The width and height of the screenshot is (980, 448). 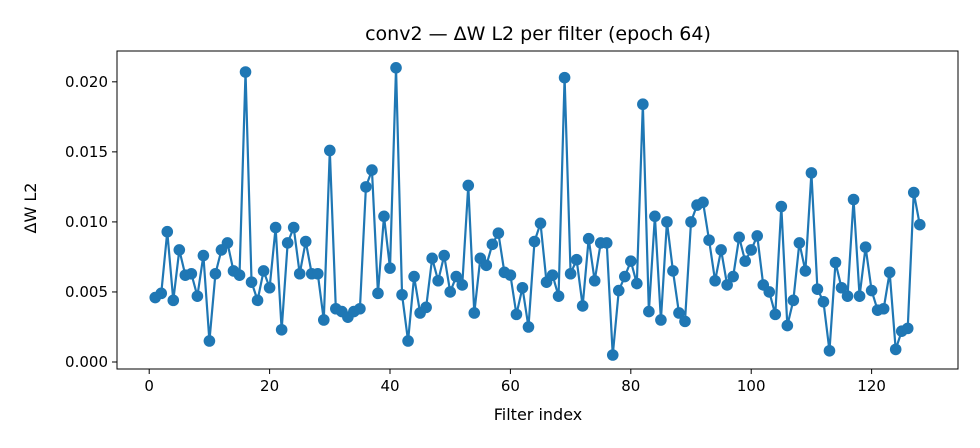 I want to click on x-tick-label: 40, so click(x=389, y=386).